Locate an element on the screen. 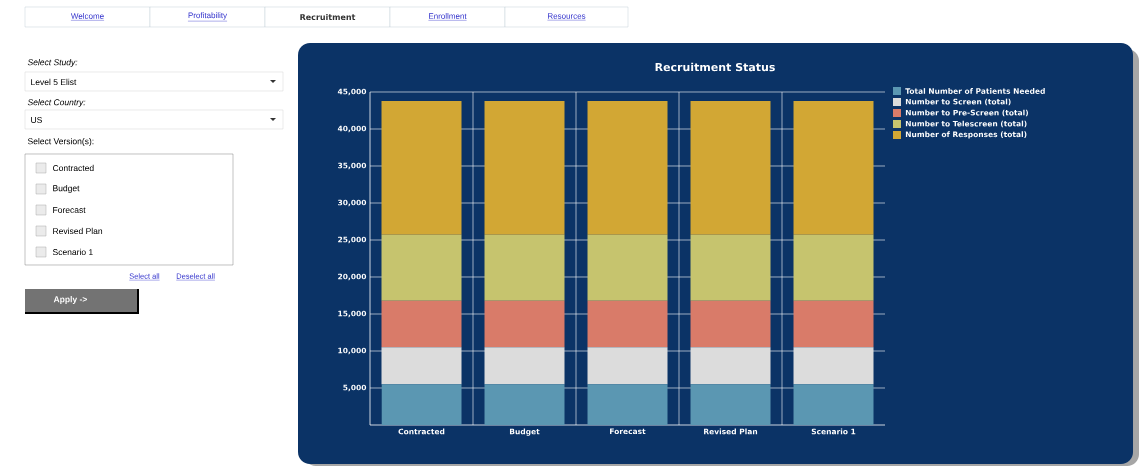 This screenshot has width=1147, height=466. text: Revised Plan is located at coordinates (78, 231).